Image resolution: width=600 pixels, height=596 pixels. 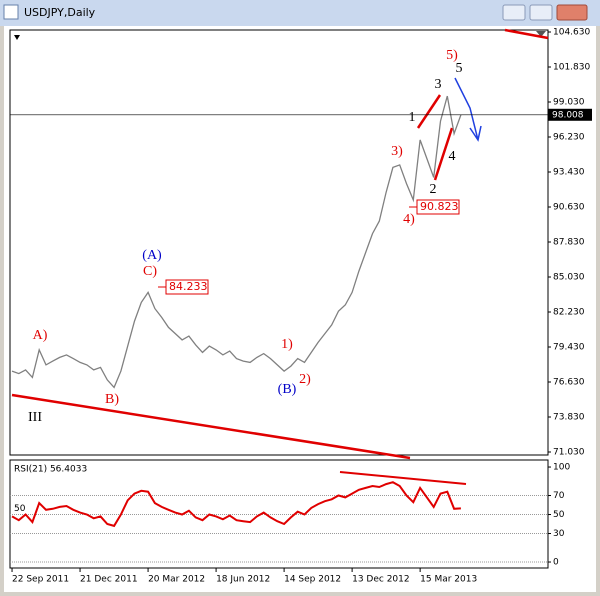 What do you see at coordinates (559, 534) in the screenshot?
I see `y-tick-label: 30` at bounding box center [559, 534].